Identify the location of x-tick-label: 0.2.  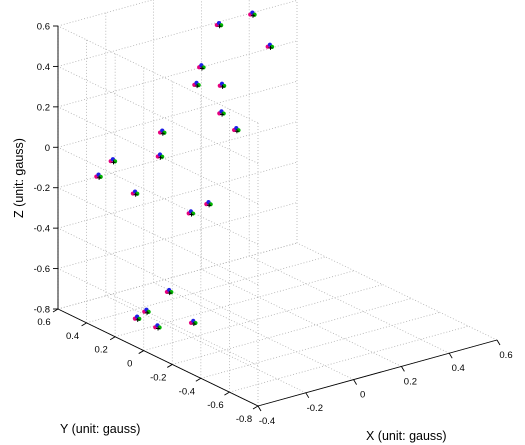
(410, 381).